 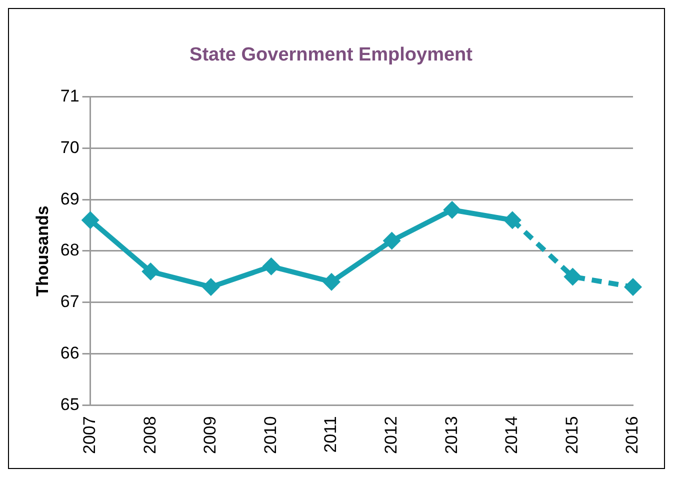 What do you see at coordinates (390, 435) in the screenshot?
I see `x-tick-label: 2012` at bounding box center [390, 435].